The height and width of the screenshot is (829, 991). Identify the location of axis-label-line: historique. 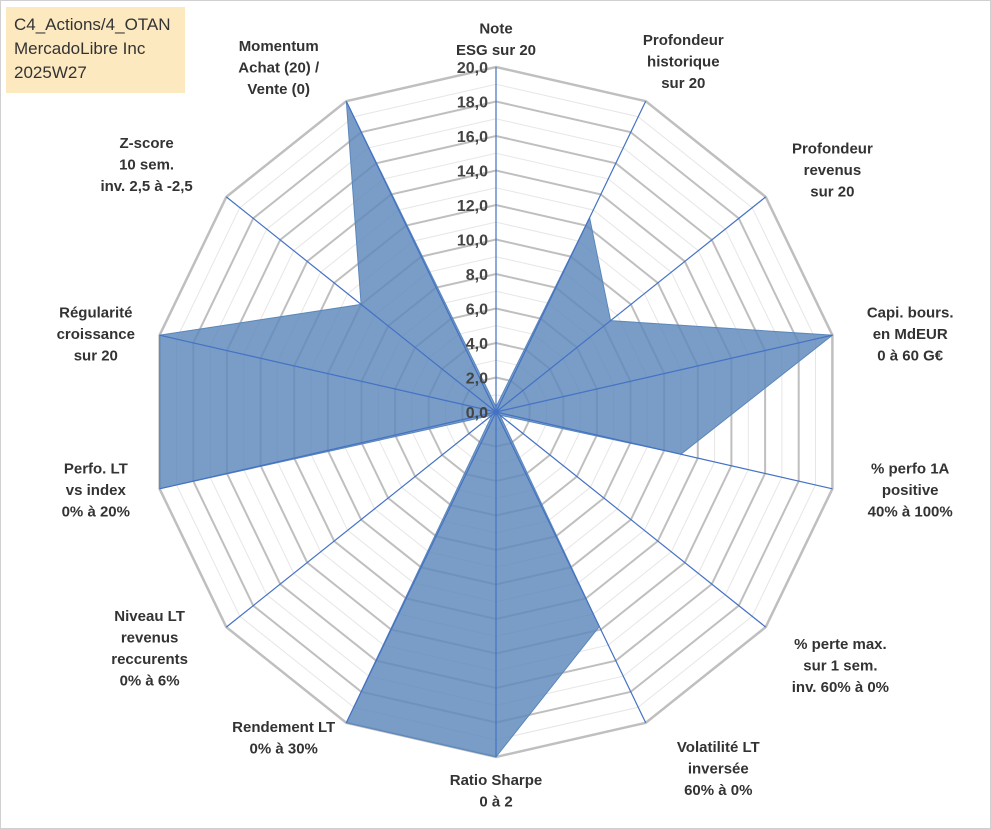
(683, 61).